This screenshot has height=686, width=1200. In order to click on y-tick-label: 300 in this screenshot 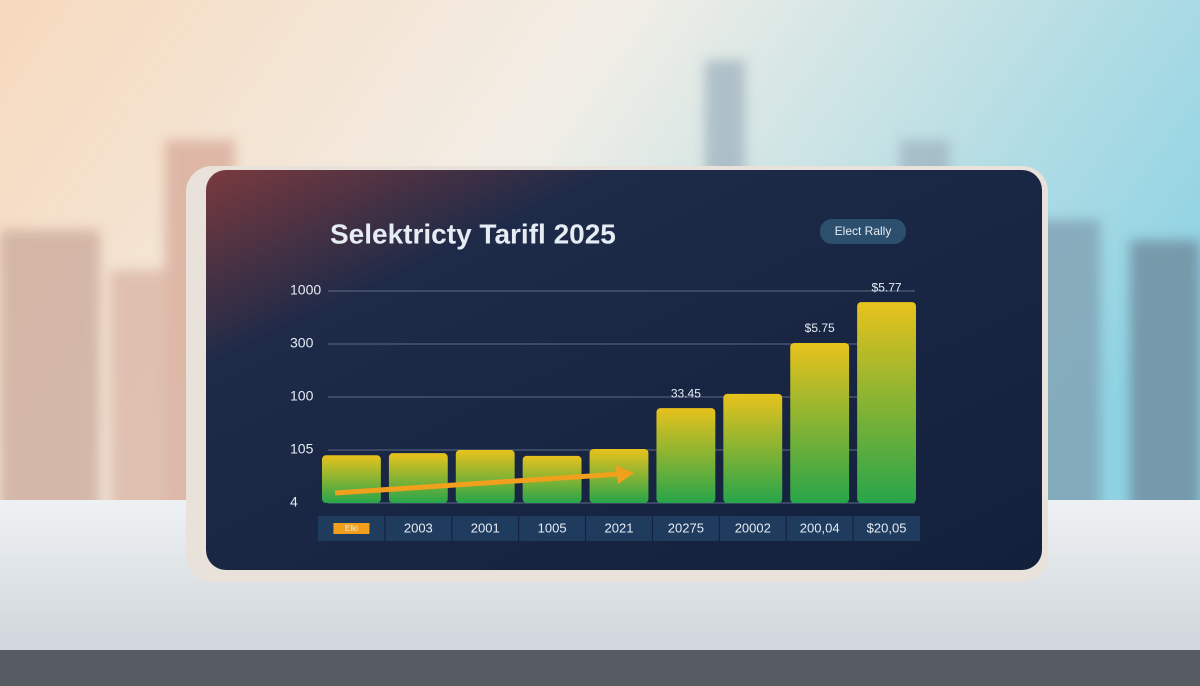, I will do `click(302, 343)`.